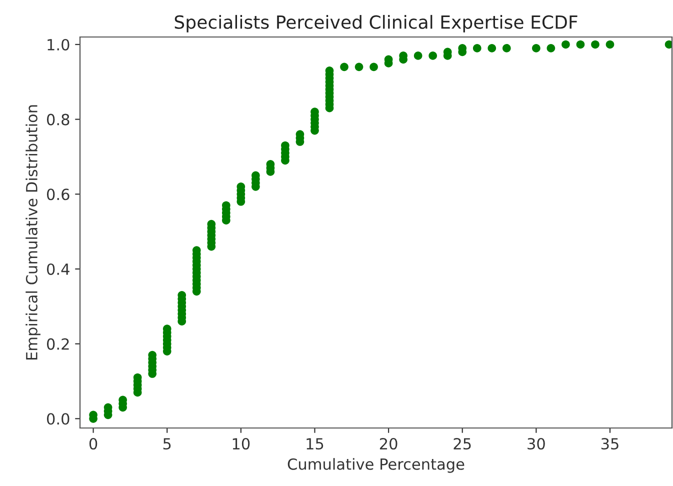 The height and width of the screenshot is (486, 673). What do you see at coordinates (58, 194) in the screenshot?
I see `y-tick-label: 0.6` at bounding box center [58, 194].